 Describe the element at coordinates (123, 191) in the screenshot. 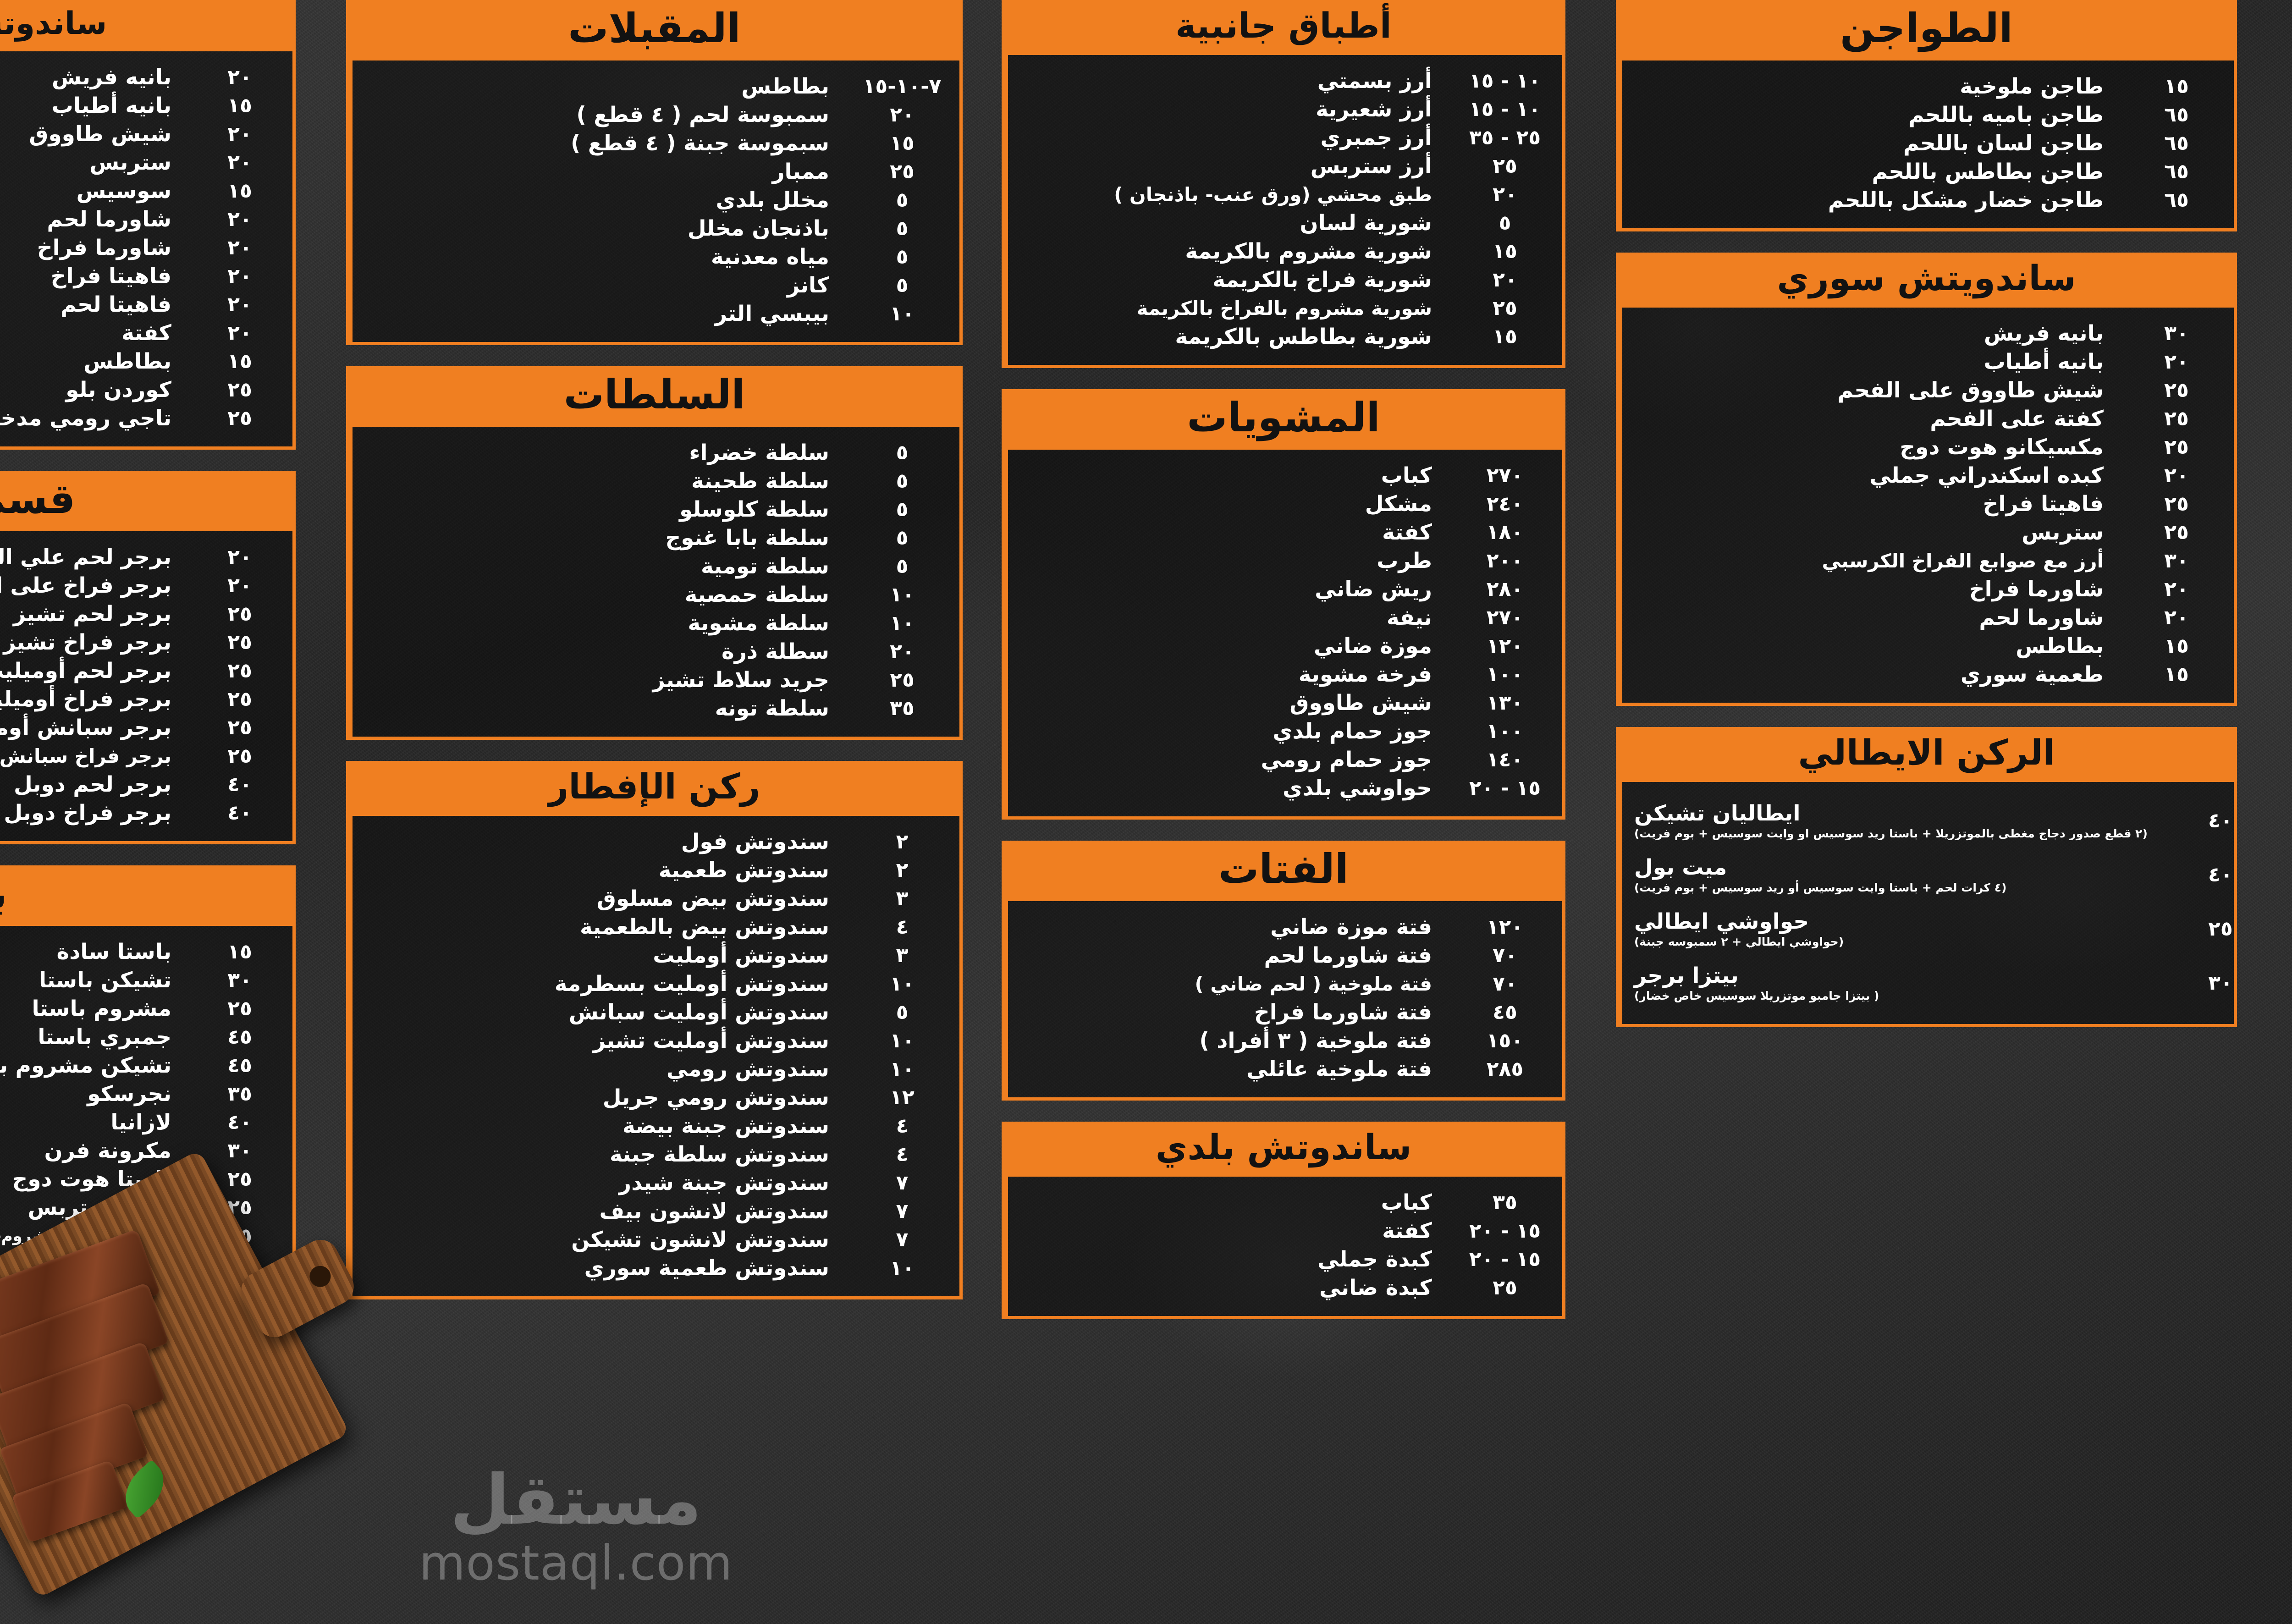

I see `menu-item-name: سوسيس` at that location.